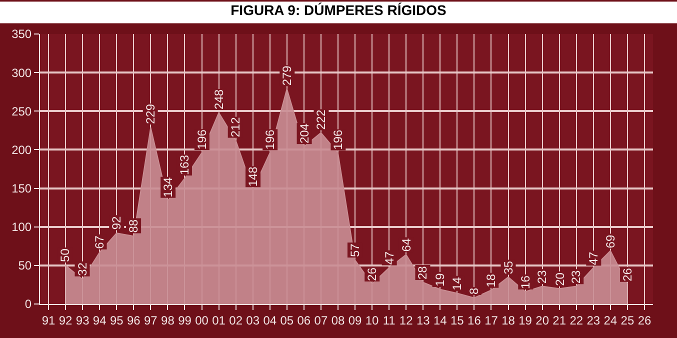  Describe the element at coordinates (577, 320) in the screenshot. I see `x-tick-label: 22` at that location.